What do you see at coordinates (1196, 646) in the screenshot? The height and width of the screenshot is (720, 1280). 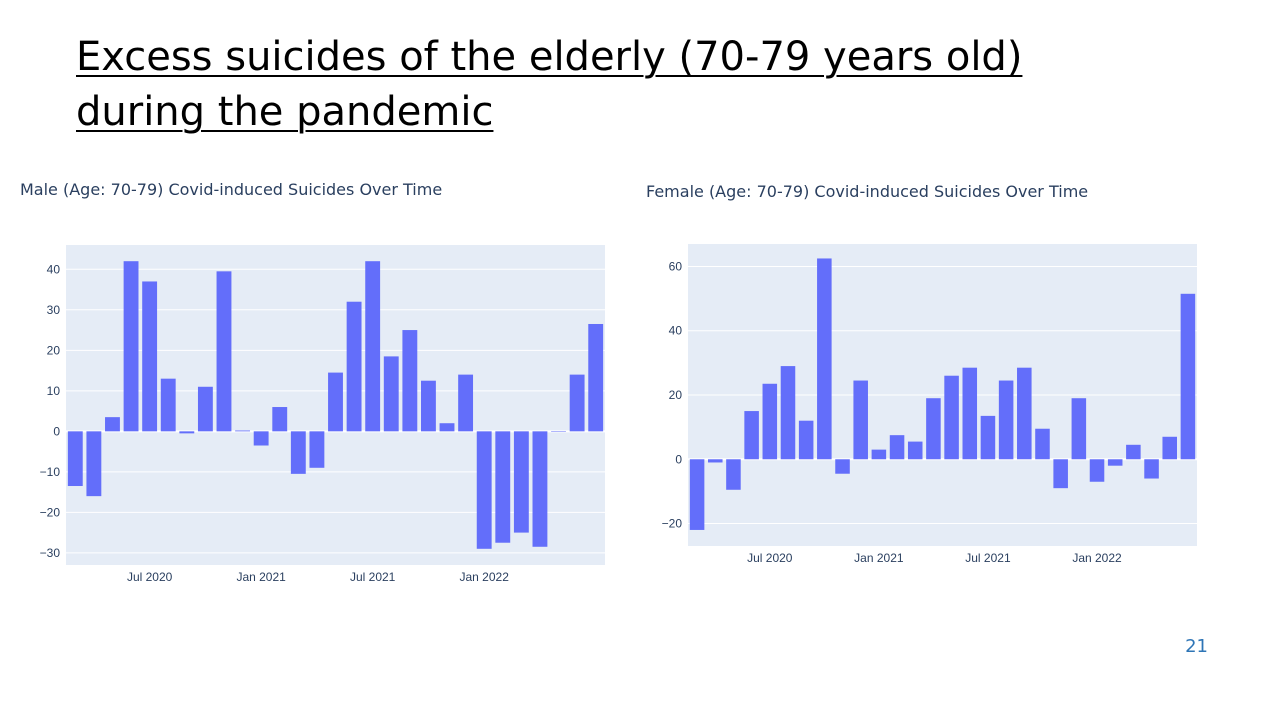 I see `page-number: 21` at bounding box center [1196, 646].